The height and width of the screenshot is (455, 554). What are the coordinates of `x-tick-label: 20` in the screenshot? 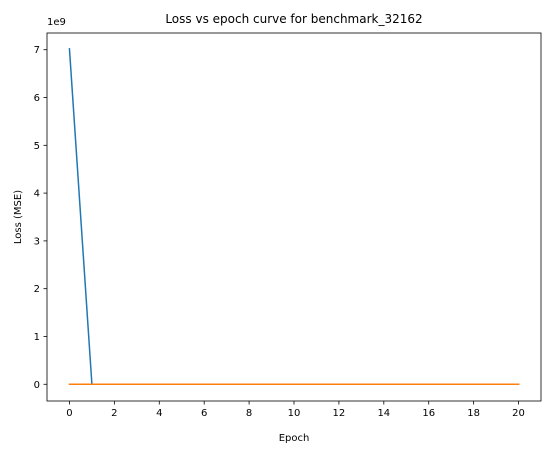 It's located at (518, 413).